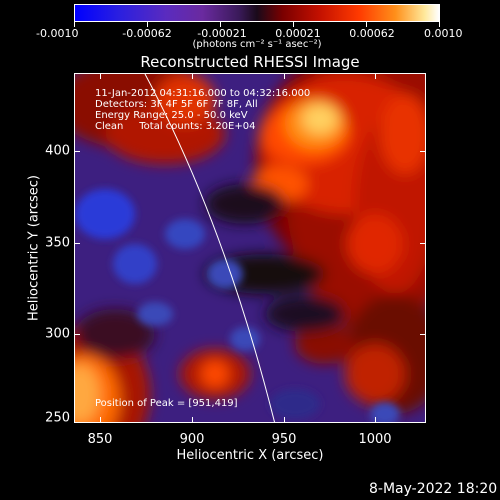  I want to click on y-tick-label: 400, so click(57, 151).